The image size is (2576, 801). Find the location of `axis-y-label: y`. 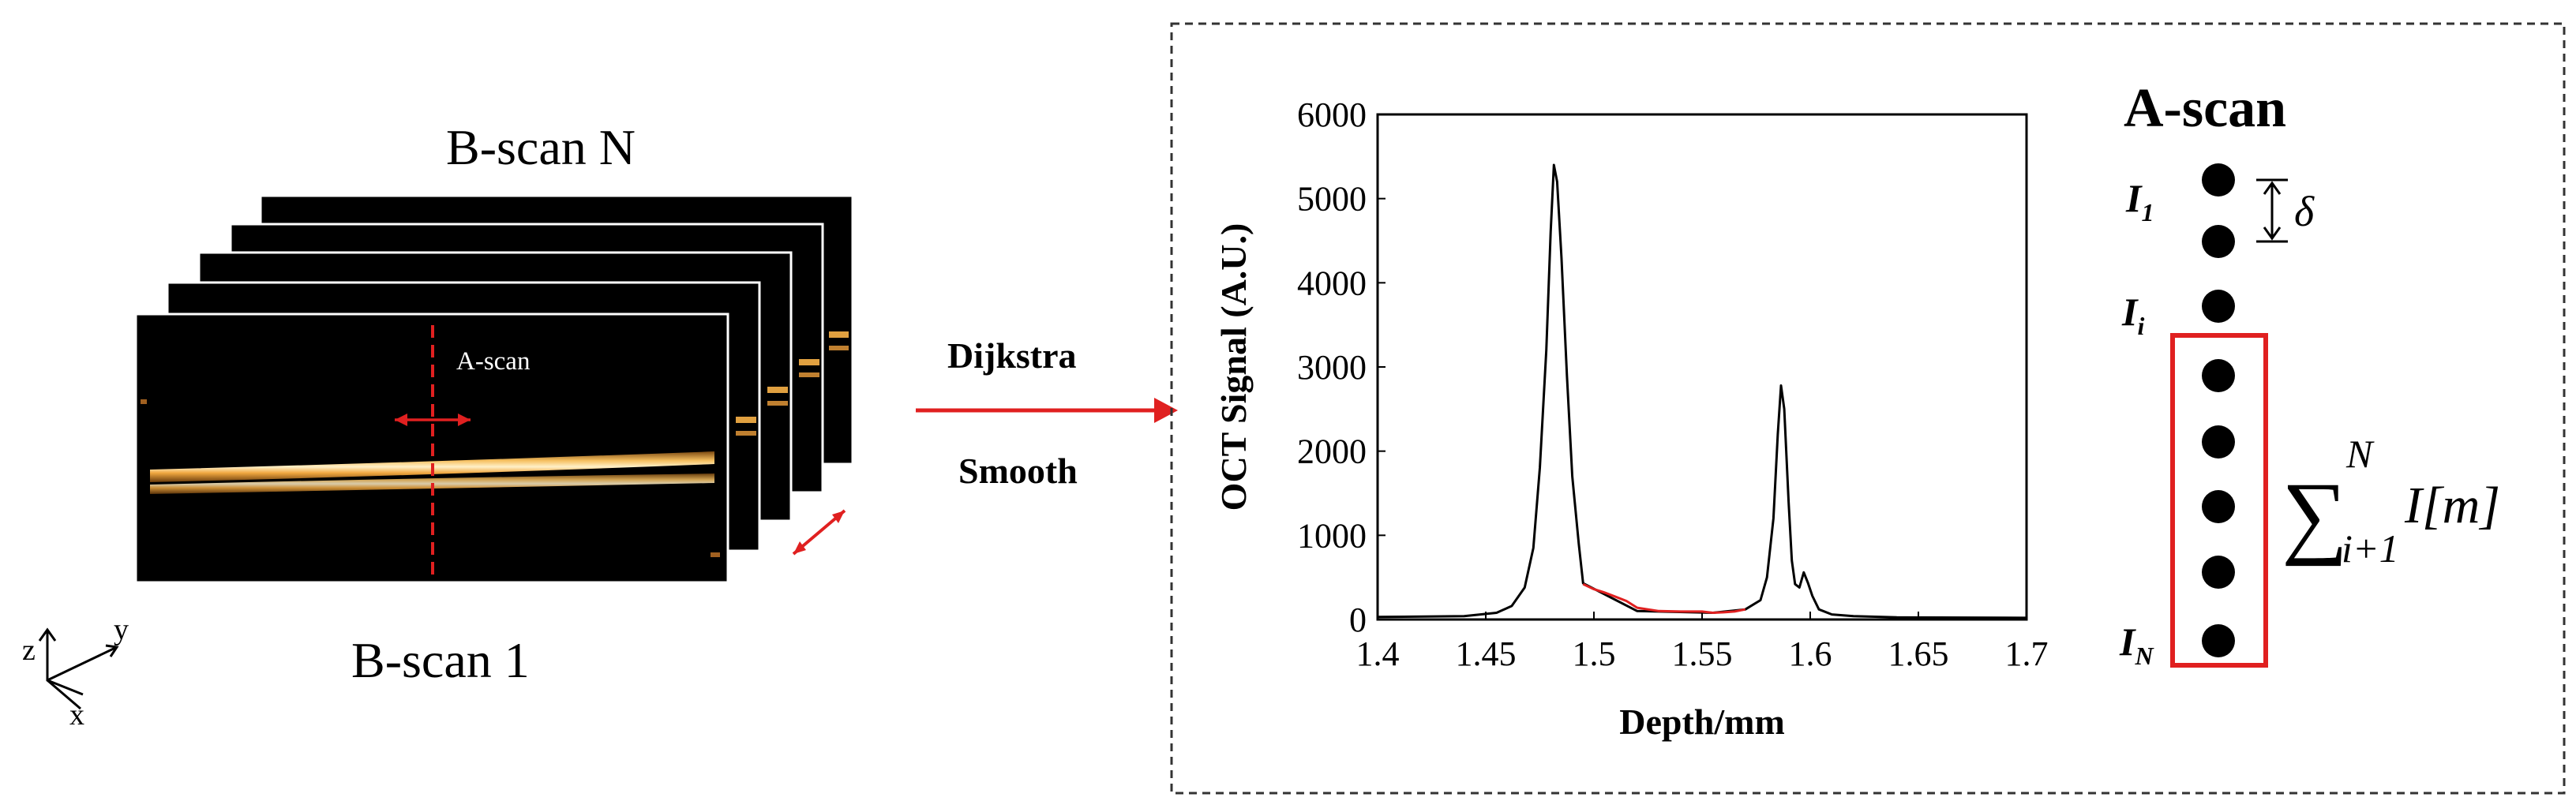

axis-y-label: y is located at coordinates (122, 629).